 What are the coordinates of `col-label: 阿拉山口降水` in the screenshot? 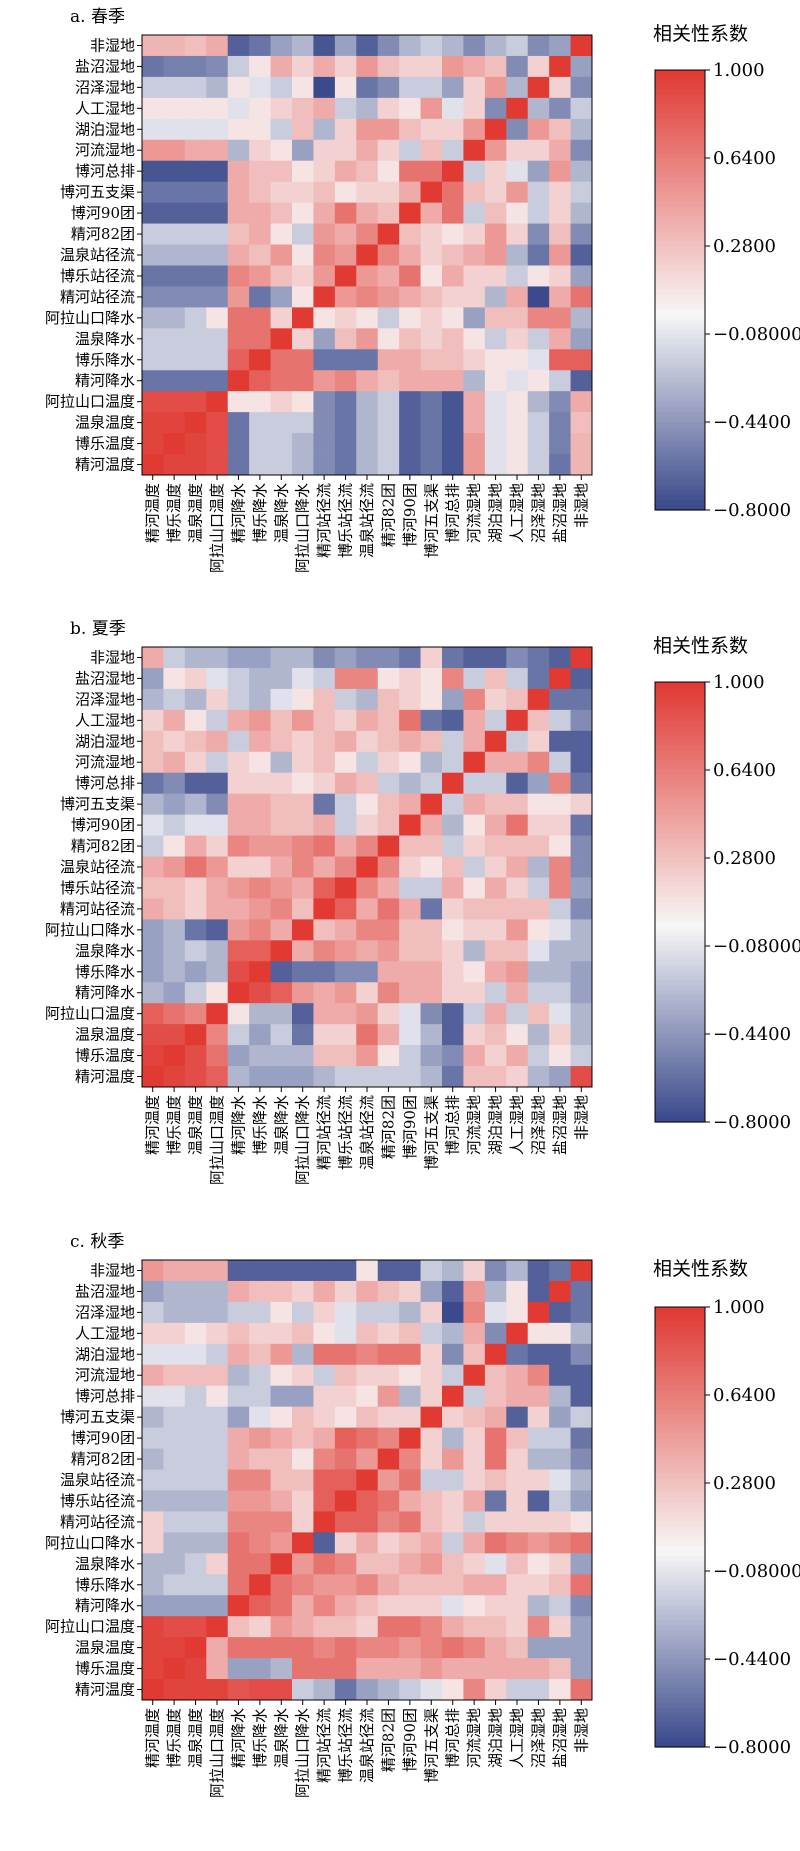 It's located at (303, 1140).